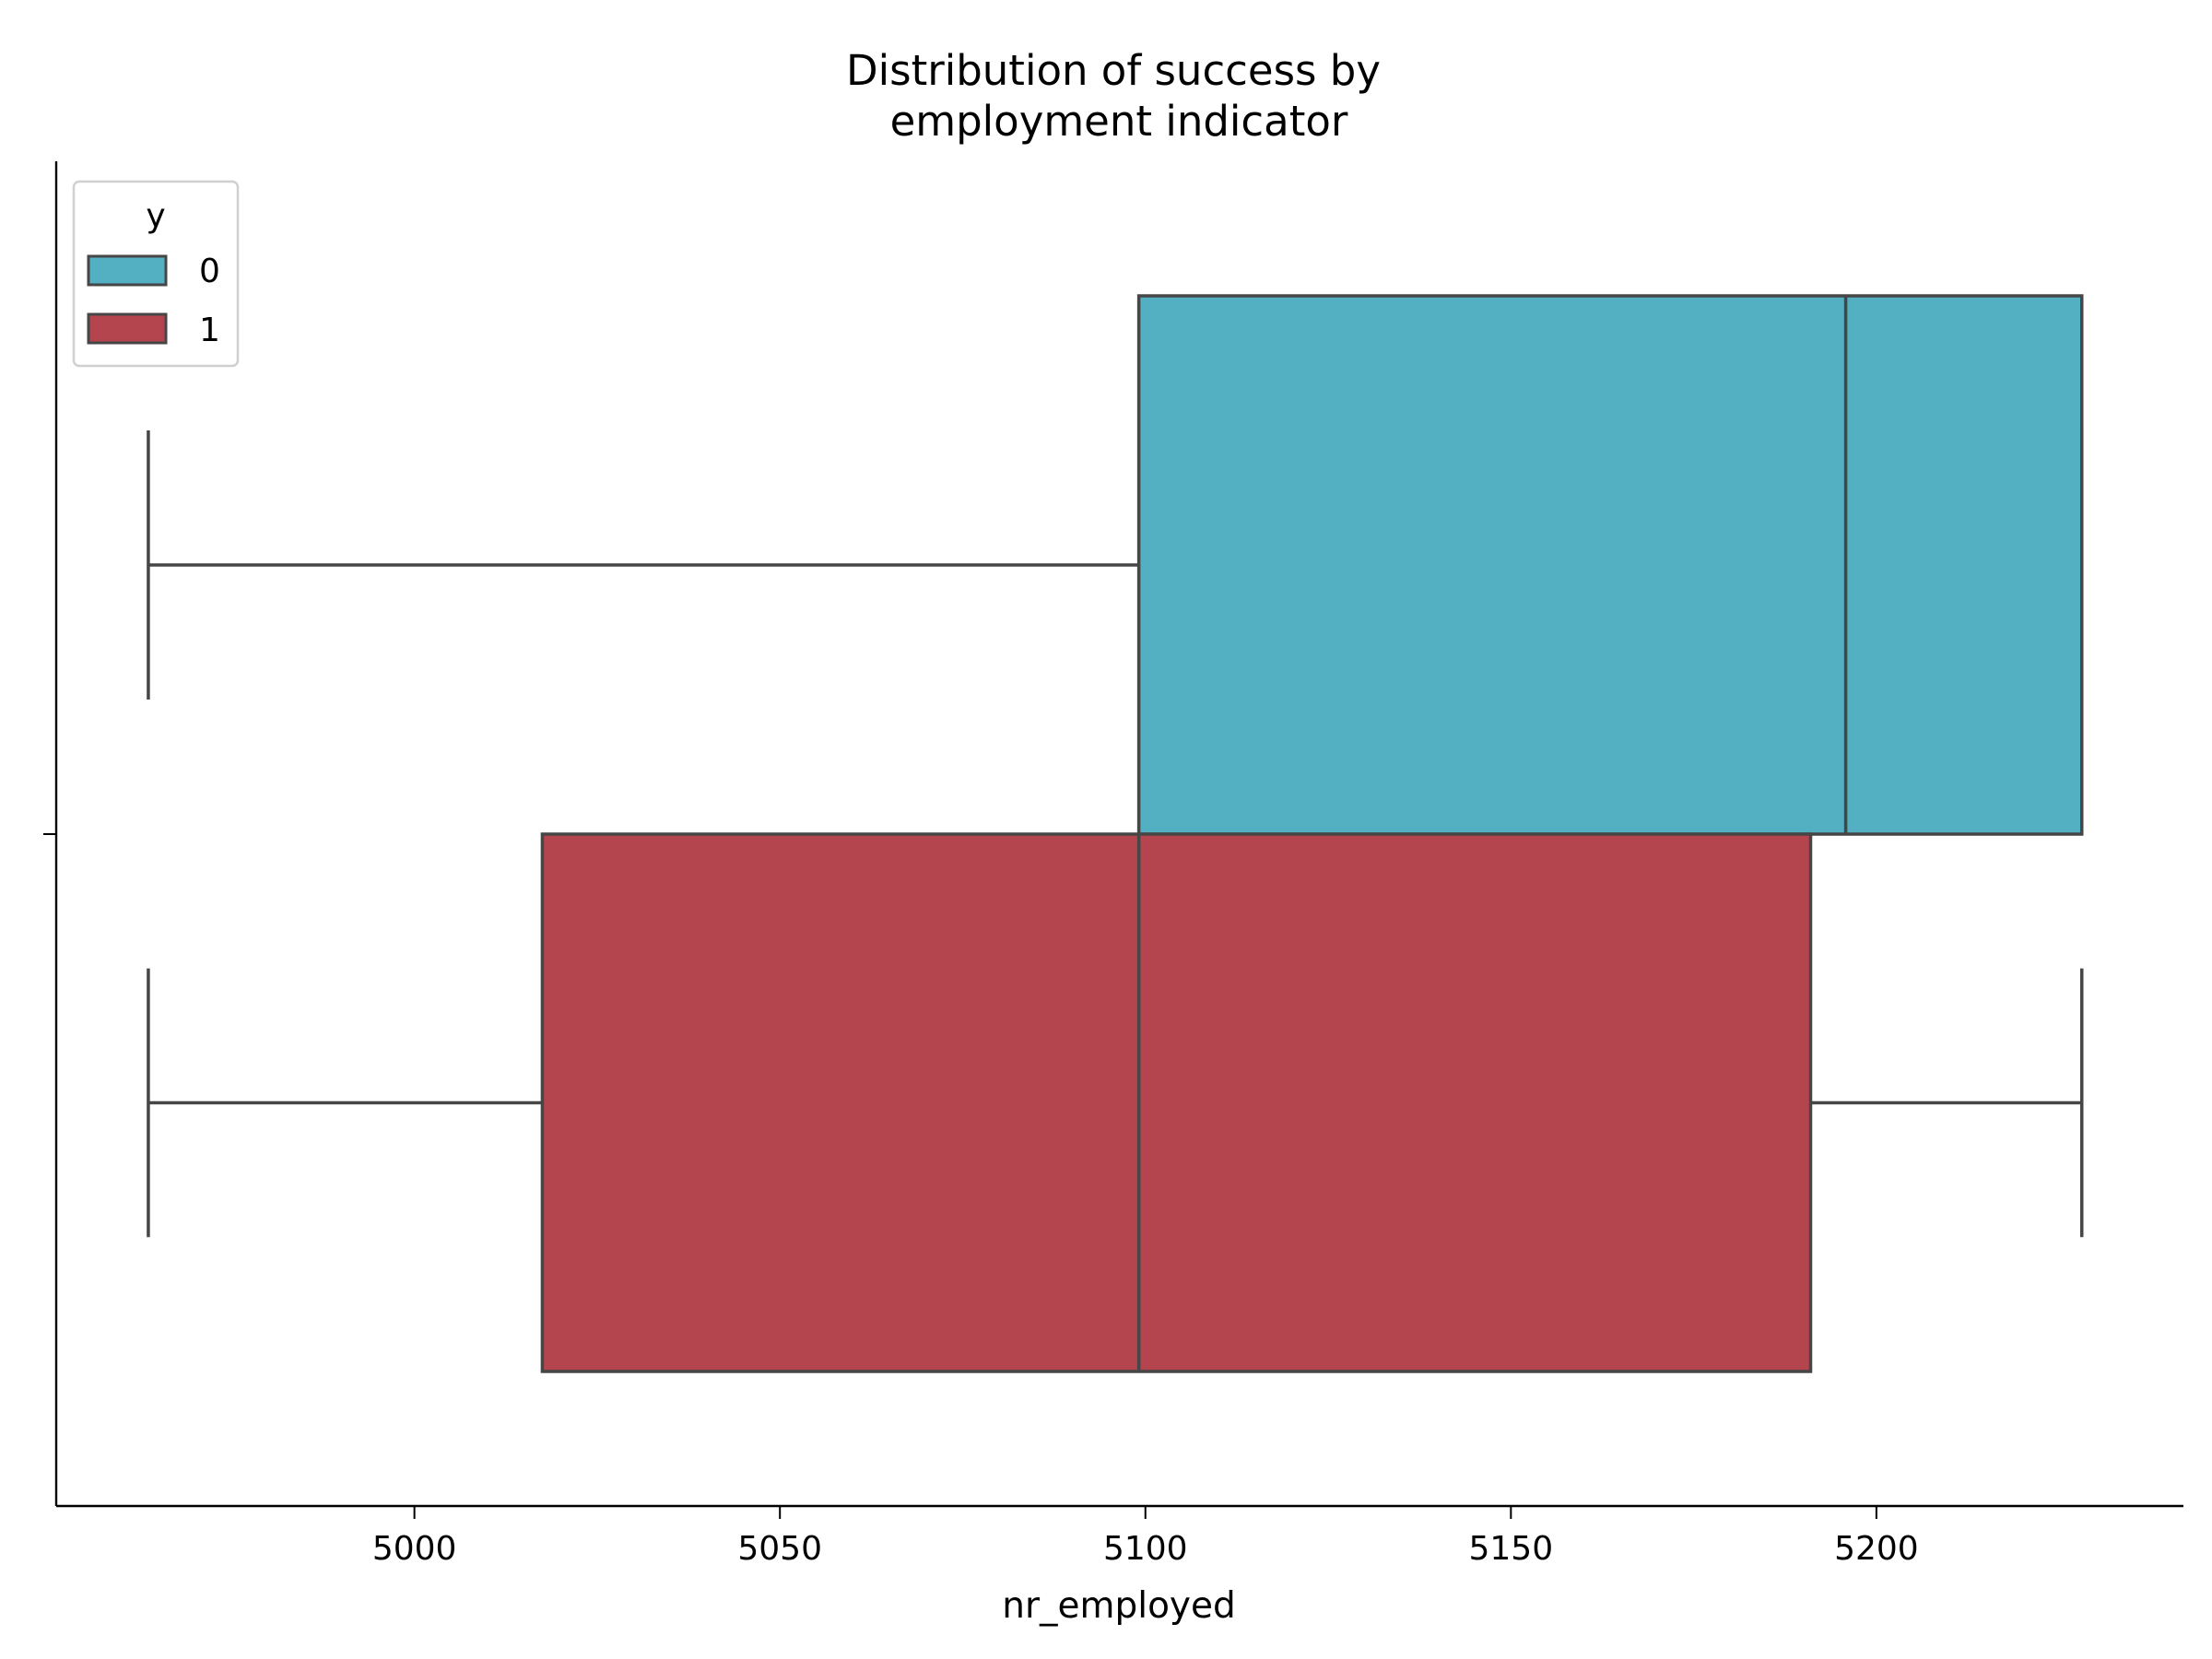 The image size is (2212, 1659). Describe the element at coordinates (1113, 70) in the screenshot. I see `chart-title-line-1: Distribution of success by` at that location.